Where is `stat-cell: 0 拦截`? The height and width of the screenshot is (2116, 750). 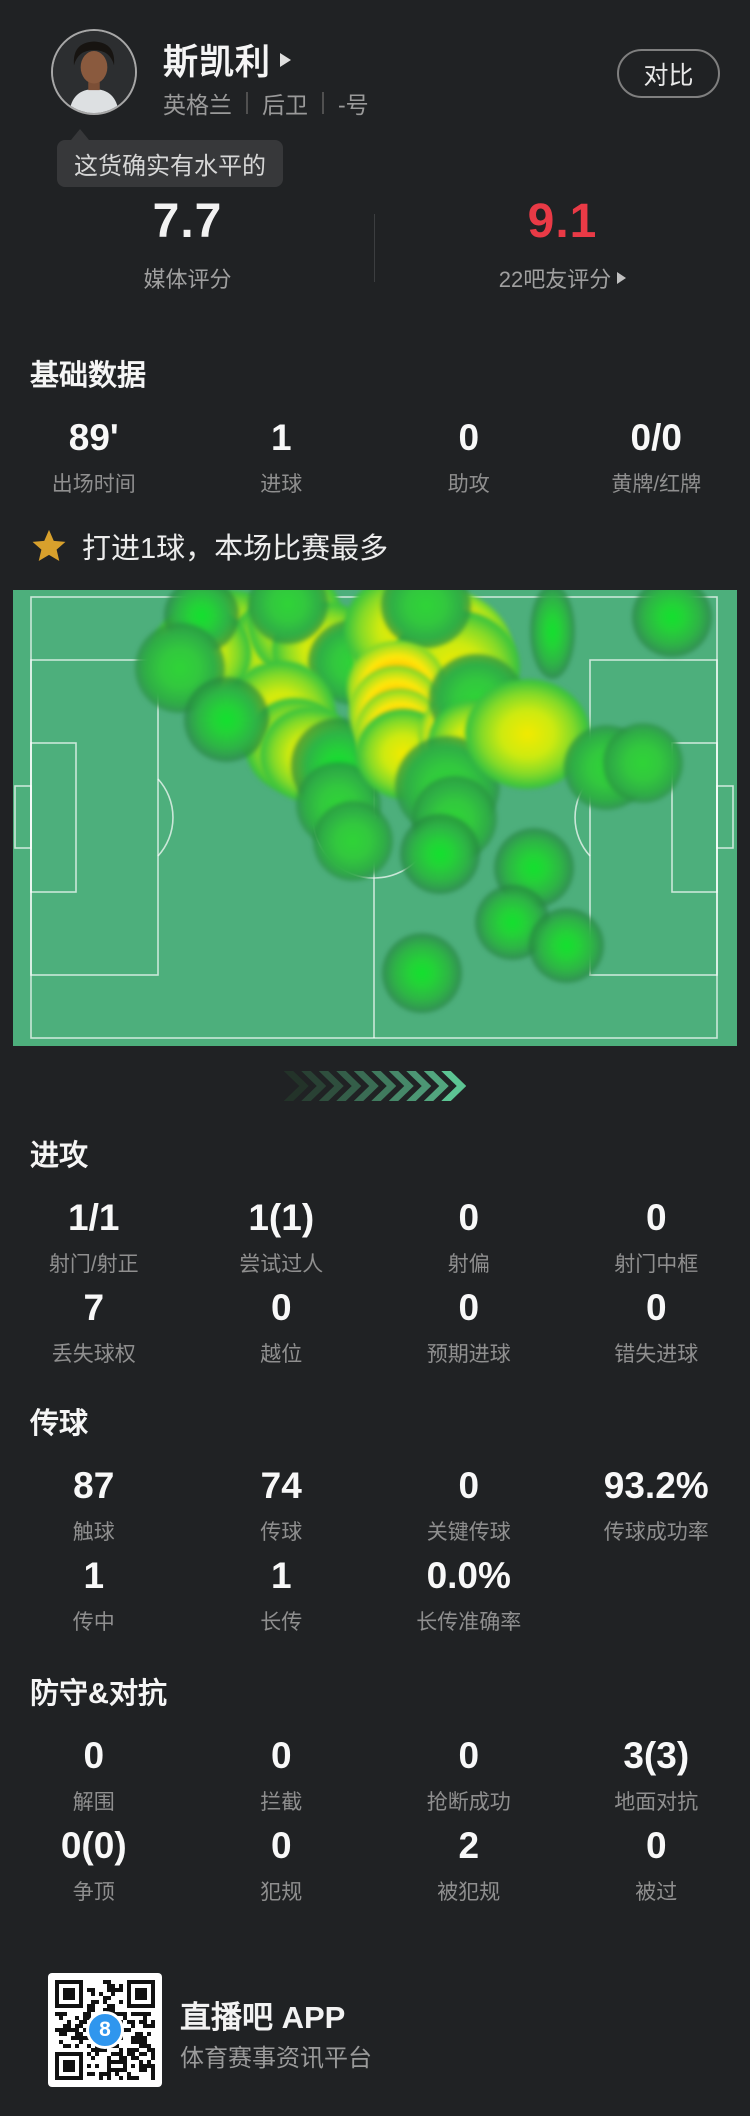 stat-cell: 0 拦截 is located at coordinates (282, 1779).